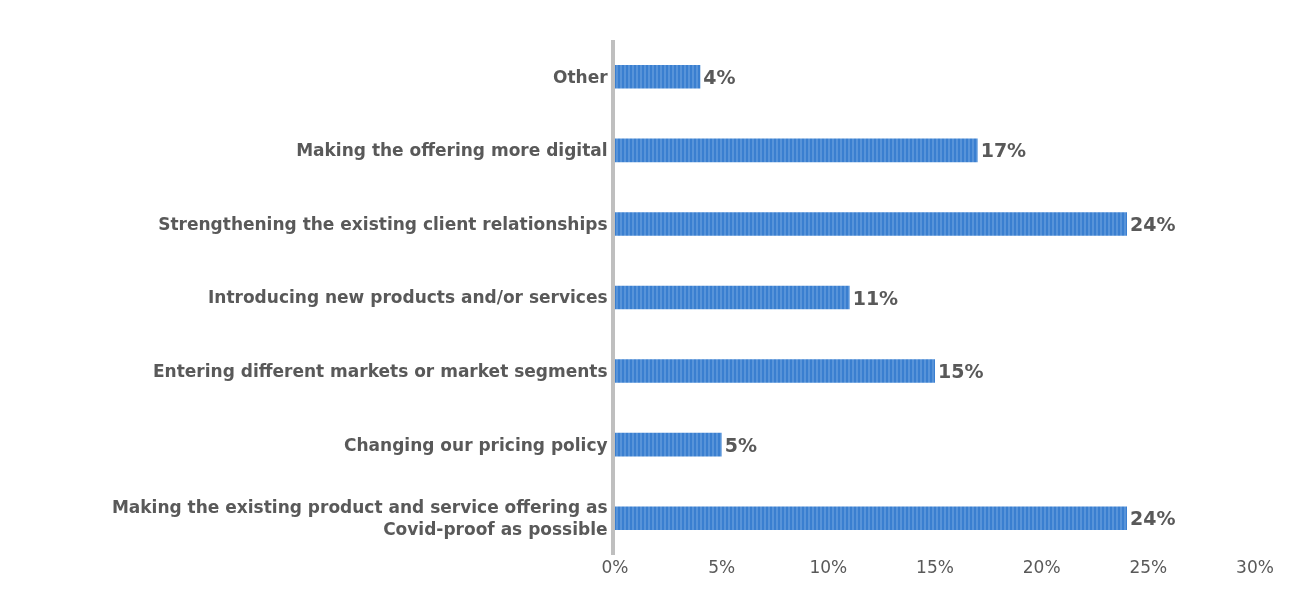  Describe the element at coordinates (719, 76) in the screenshot. I see `data-label: 4%` at that location.